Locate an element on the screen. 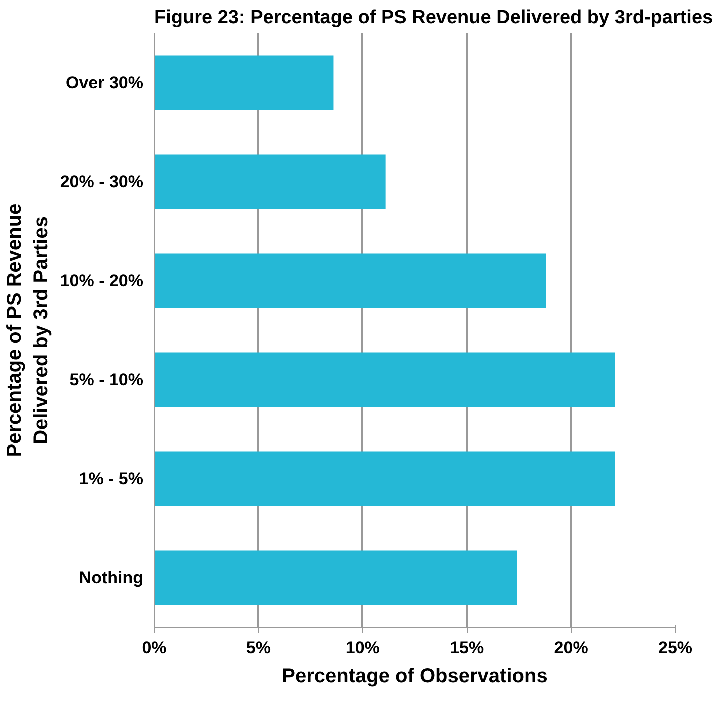 The width and height of the screenshot is (725, 706). y-axis-title: Percentage of PS Revenue Delivered by 3rd Parties is located at coordinates (28, 331).